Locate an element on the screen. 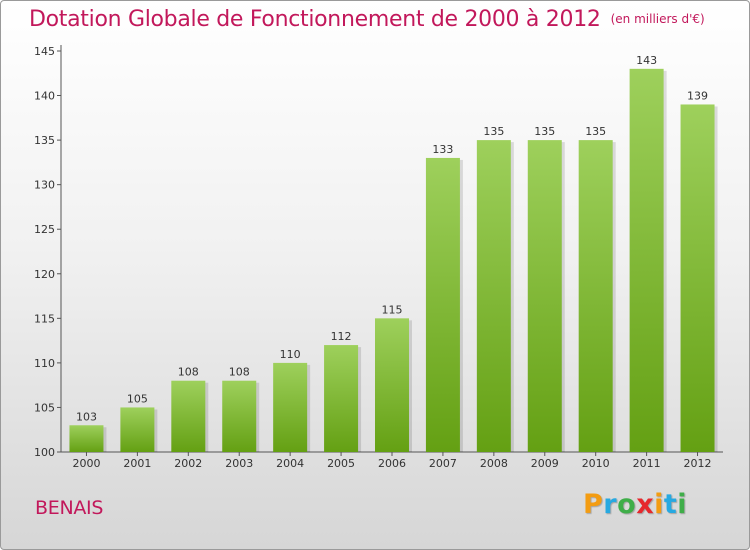 This screenshot has width=750, height=550. commune-name: BENAIS is located at coordinates (69, 508).